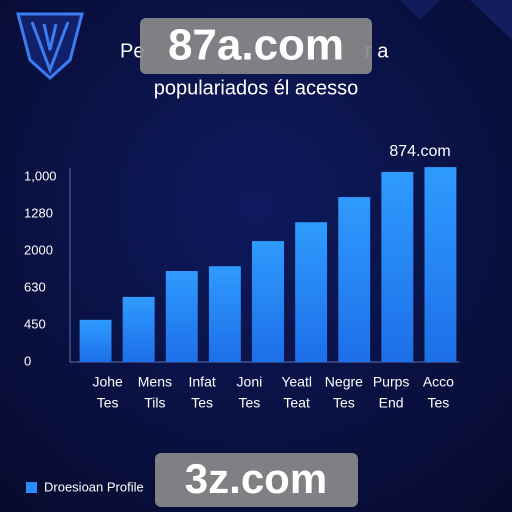 This screenshot has width=512, height=512. What do you see at coordinates (202, 382) in the screenshot?
I see `x-tick-label: Infat` at bounding box center [202, 382].